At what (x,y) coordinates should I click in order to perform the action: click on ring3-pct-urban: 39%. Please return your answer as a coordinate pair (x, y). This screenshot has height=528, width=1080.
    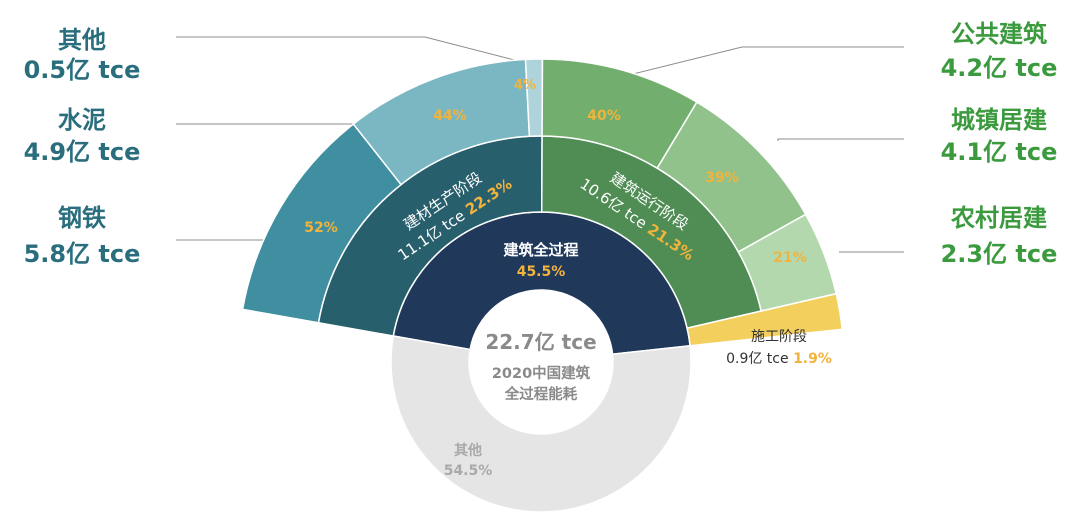
    Looking at the image, I should click on (722, 178).